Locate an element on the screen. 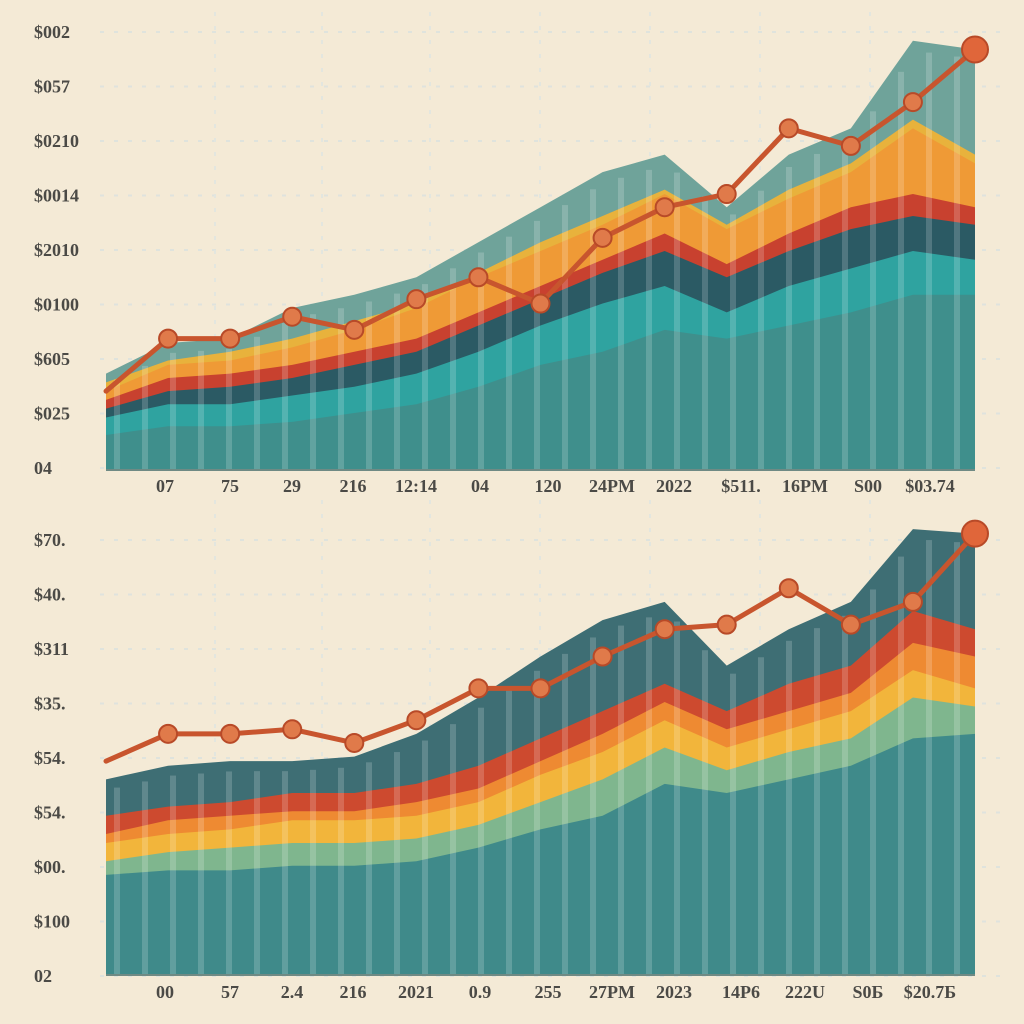  y-tick-label: $311 is located at coordinates (51, 649).